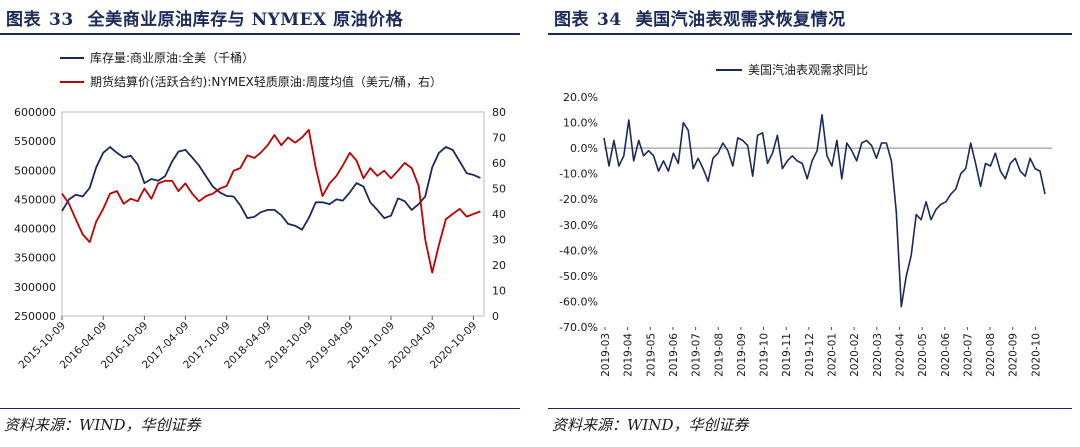  What do you see at coordinates (260, 408) in the screenshot?
I see `figure-33-bottom-rule` at bounding box center [260, 408].